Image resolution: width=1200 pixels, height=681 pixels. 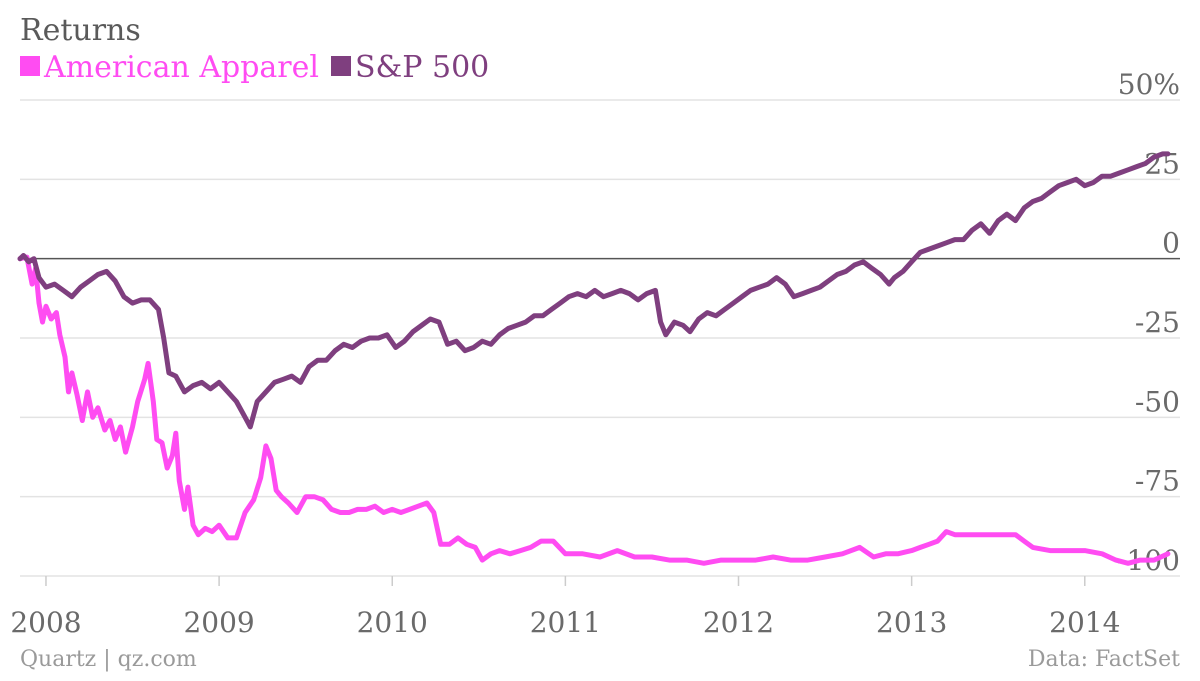 I want to click on x-tick-label: 2011, so click(x=565, y=622).